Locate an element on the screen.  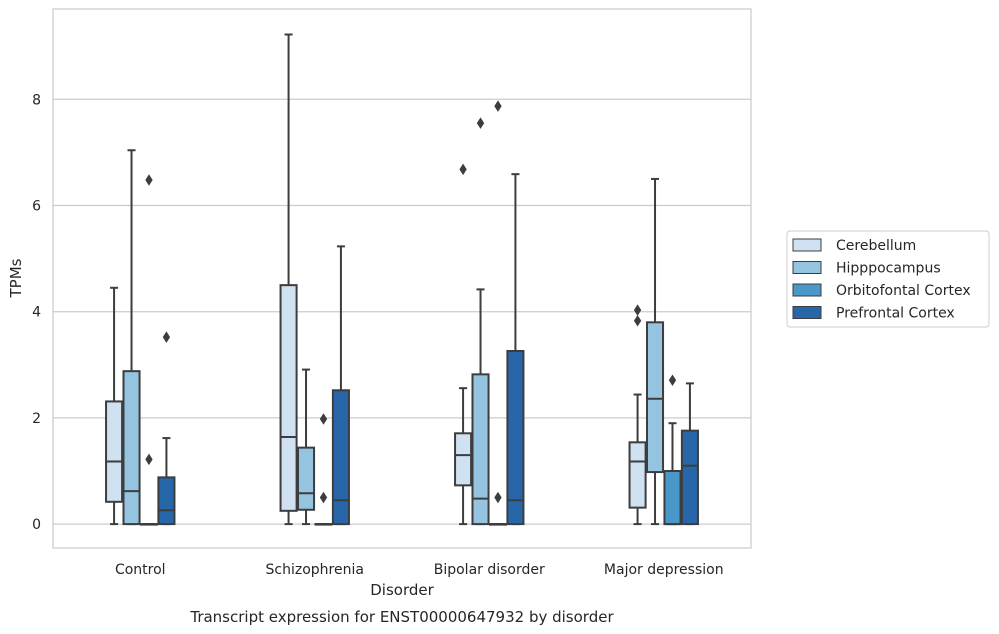
x-tick-label: Control is located at coordinates (140, 570).